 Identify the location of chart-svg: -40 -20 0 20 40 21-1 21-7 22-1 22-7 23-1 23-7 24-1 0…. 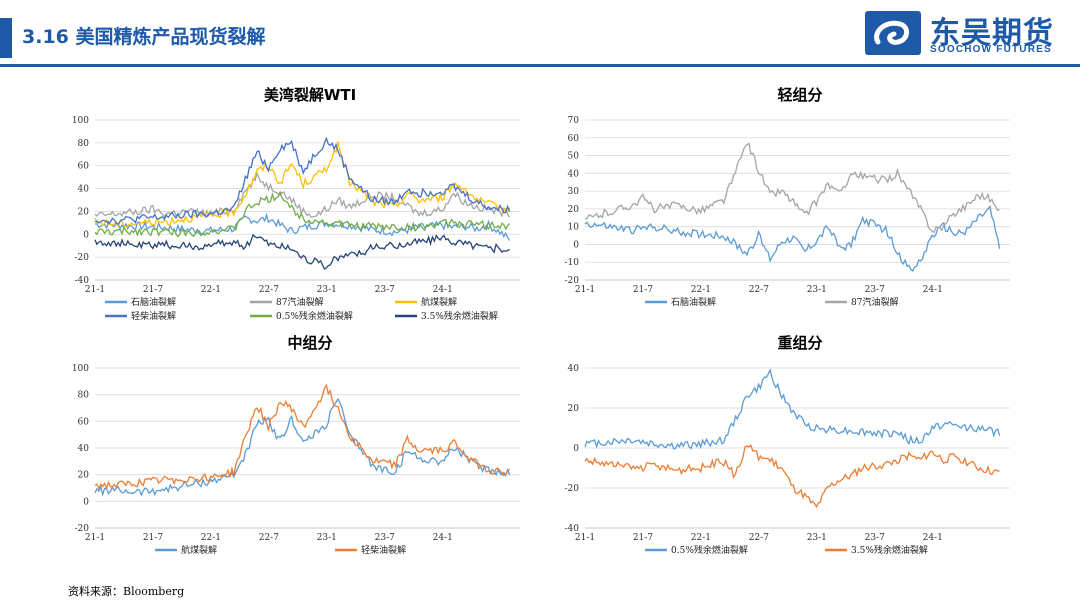
(787, 460).